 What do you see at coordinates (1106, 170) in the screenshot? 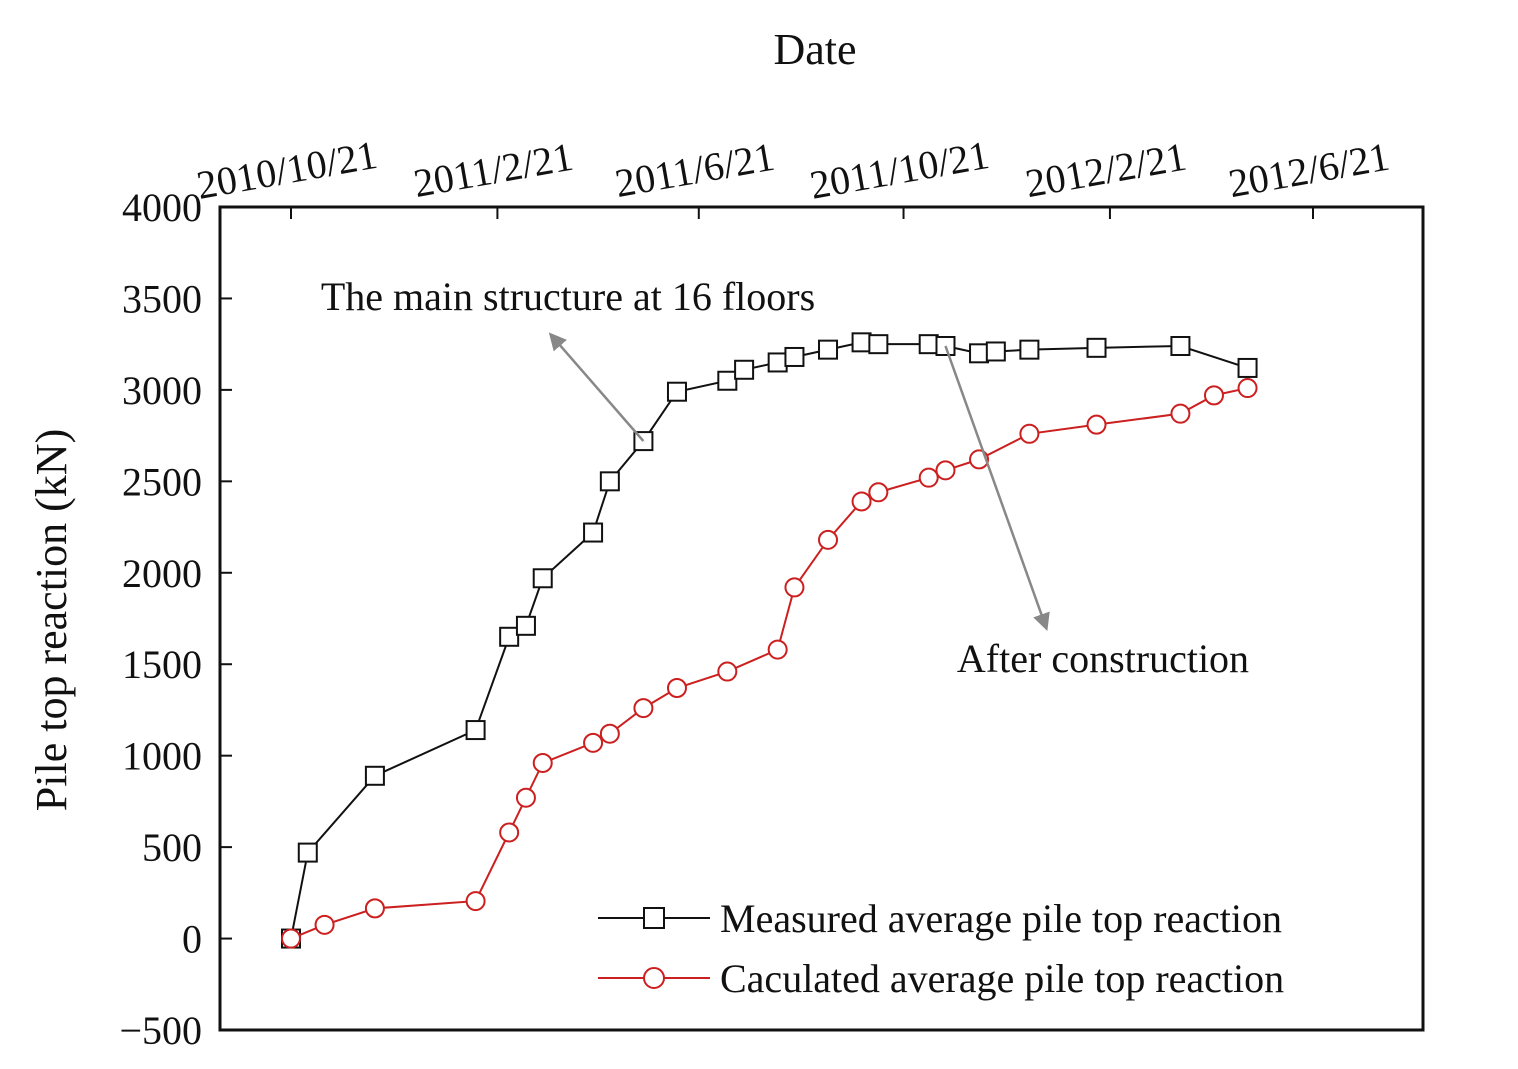
I see `x-tick-label: 2012/2/21` at bounding box center [1106, 170].